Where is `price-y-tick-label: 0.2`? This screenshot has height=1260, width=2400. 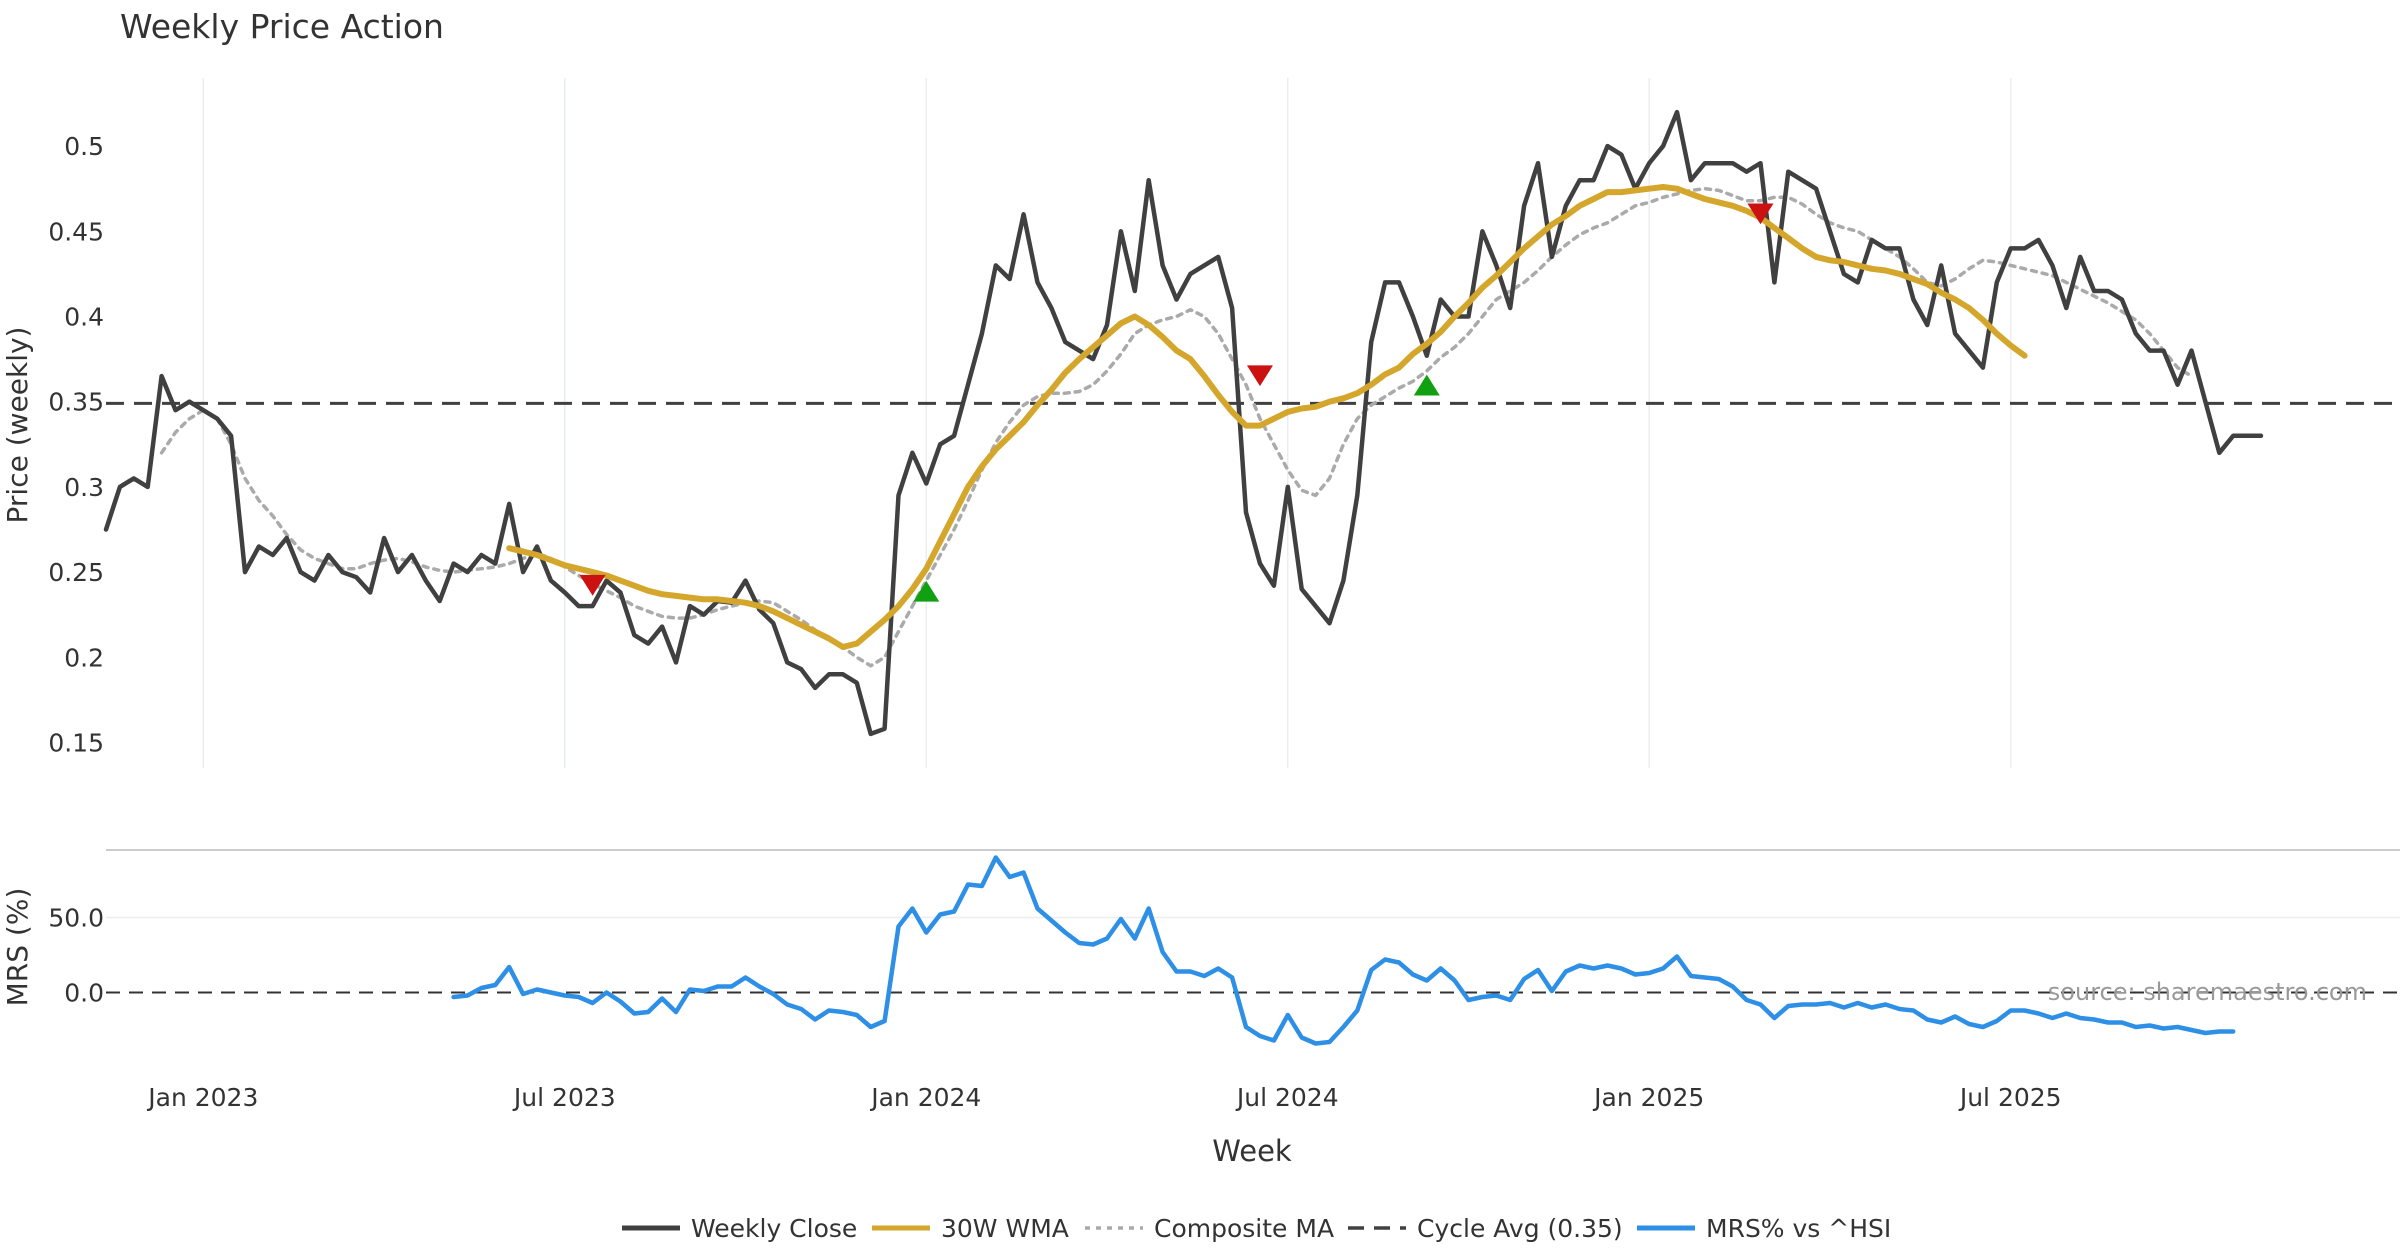
price-y-tick-label: 0.2 is located at coordinates (84, 657).